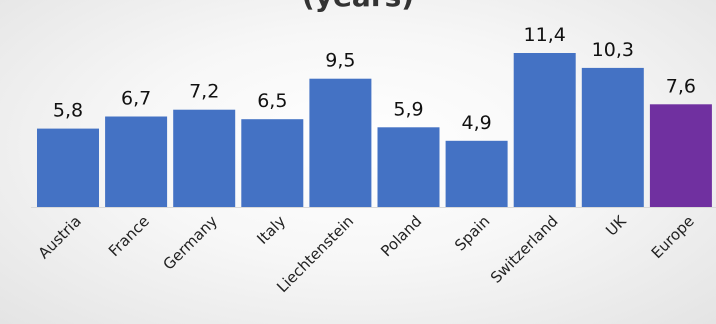 This screenshot has width=716, height=324. I want to click on bar-germany, so click(204, 158).